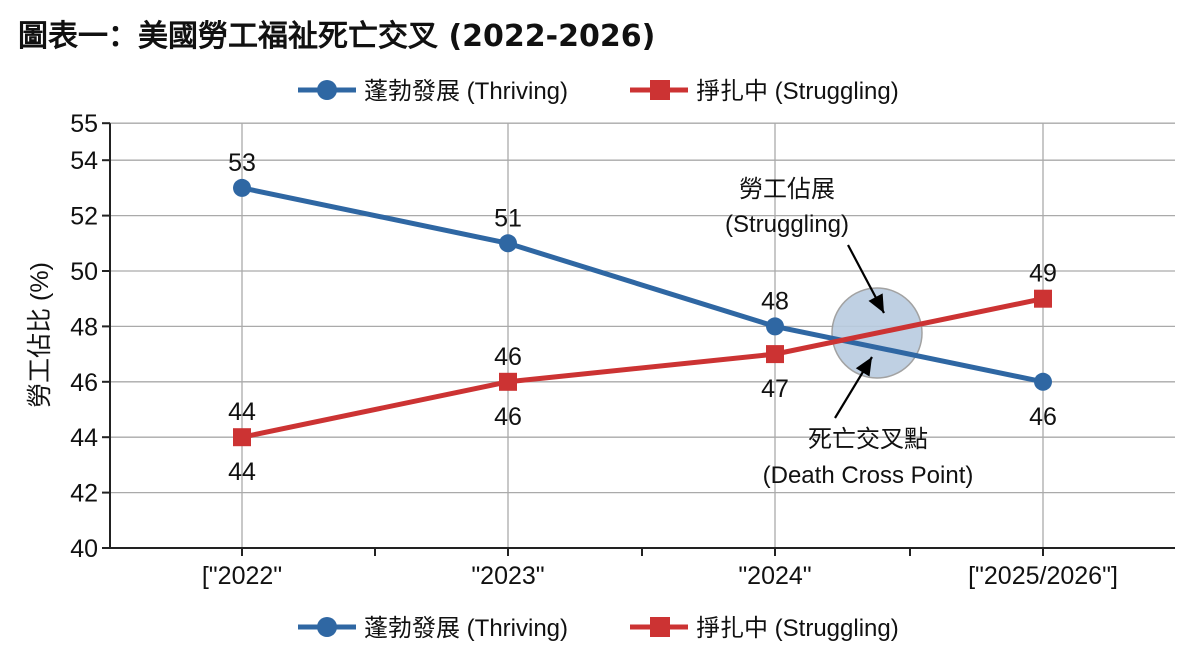  I want to click on x-tick-label: ["2022", so click(242, 576).